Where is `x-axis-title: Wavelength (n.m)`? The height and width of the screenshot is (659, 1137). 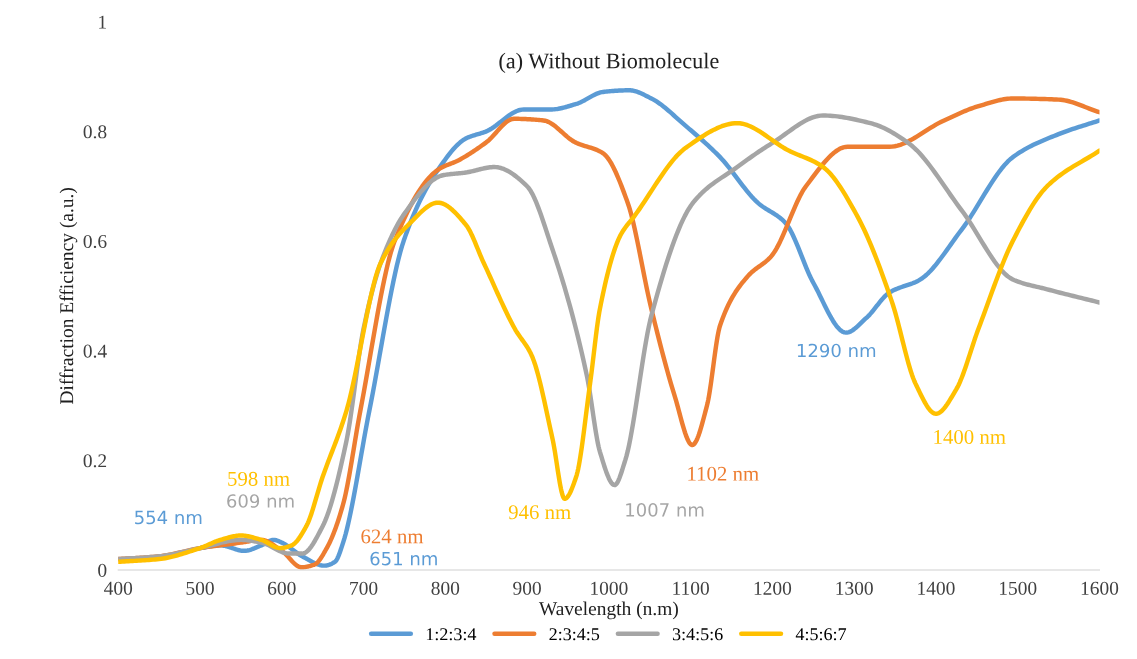
x-axis-title: Wavelength (n.m) is located at coordinates (608, 610).